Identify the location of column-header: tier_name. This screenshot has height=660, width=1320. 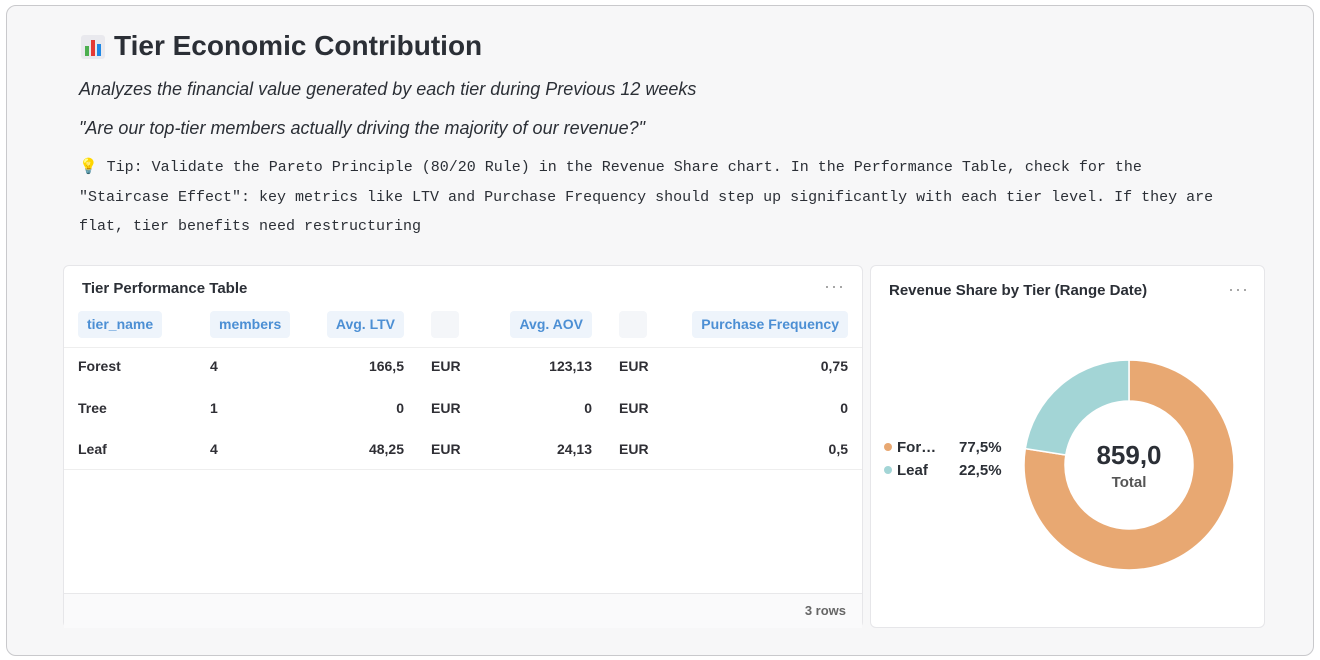
(120, 324).